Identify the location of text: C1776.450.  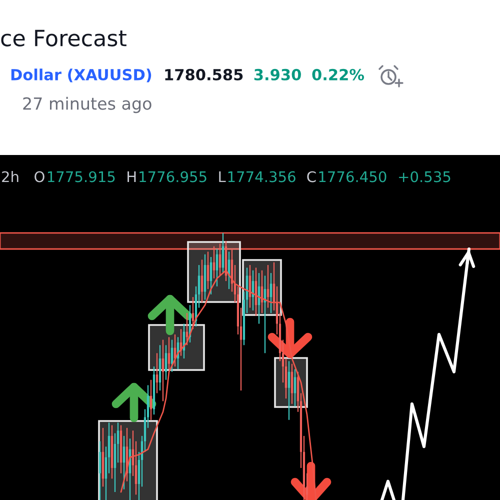
(346, 176).